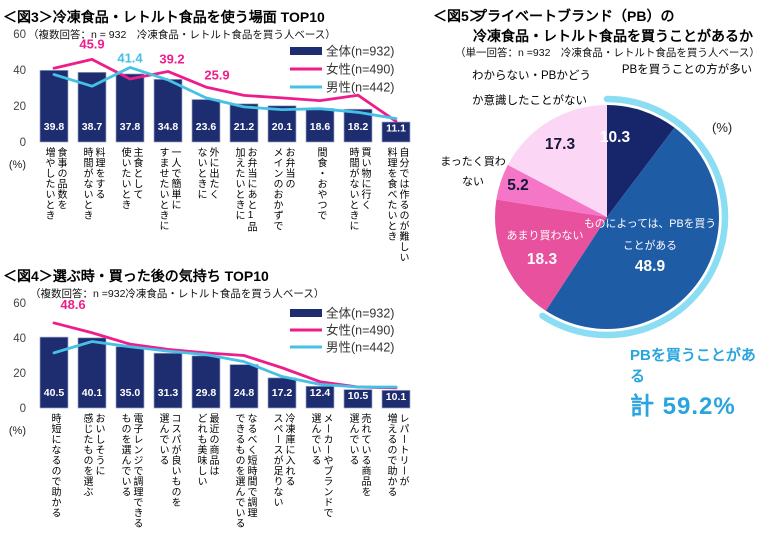 The width and height of the screenshot is (760, 555). I want to click on bar-value-label: 10.1, so click(396, 397).